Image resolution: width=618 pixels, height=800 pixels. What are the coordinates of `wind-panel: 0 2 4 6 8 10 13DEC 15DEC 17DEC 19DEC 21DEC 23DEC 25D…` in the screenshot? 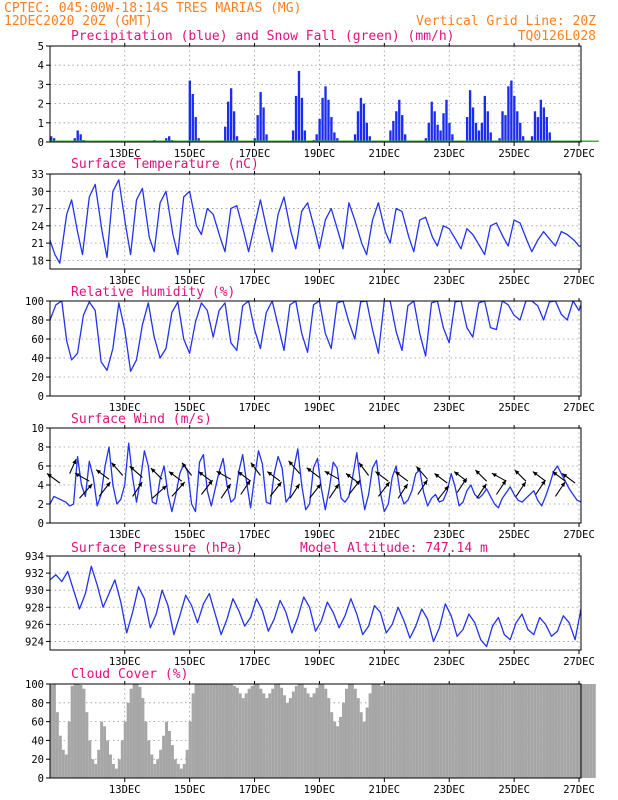 It's located at (312, 482).